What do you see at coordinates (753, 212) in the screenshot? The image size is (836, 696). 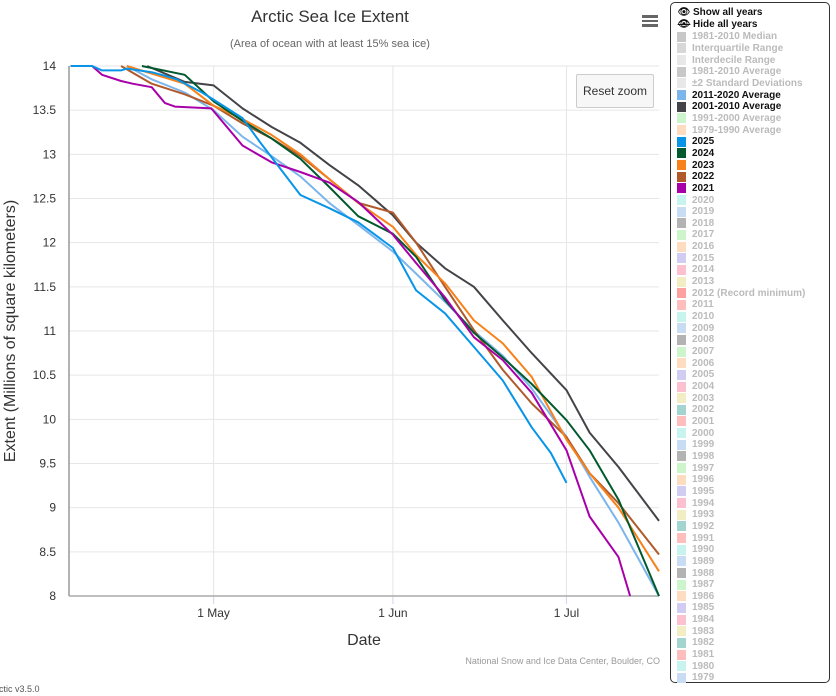 I see `legend-item: 2019` at bounding box center [753, 212].